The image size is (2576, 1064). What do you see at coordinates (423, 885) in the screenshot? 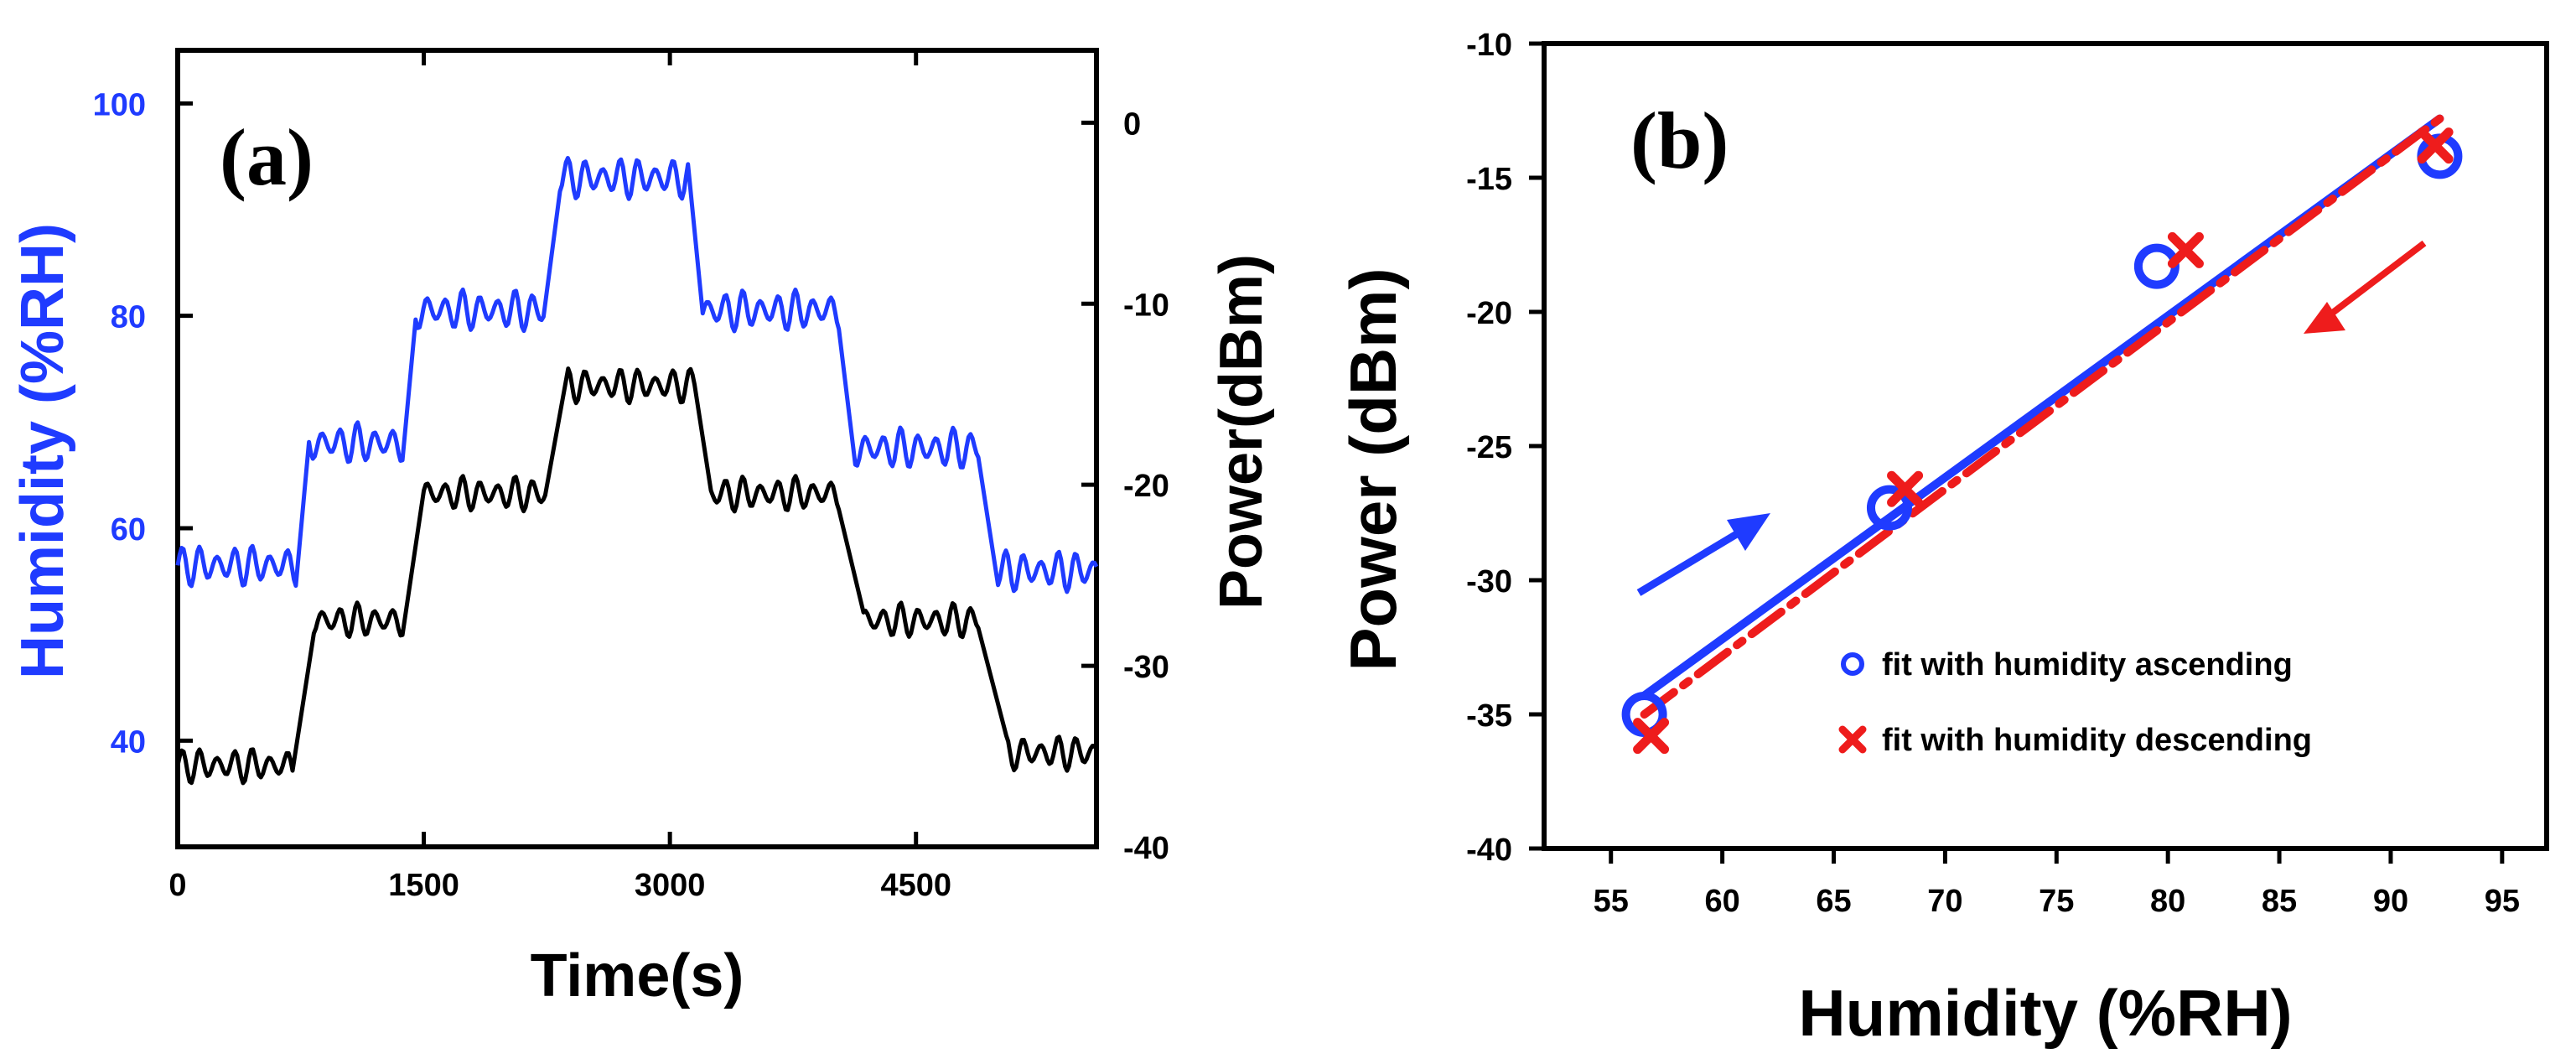
I see `x-tick-label: 1500` at bounding box center [423, 885].